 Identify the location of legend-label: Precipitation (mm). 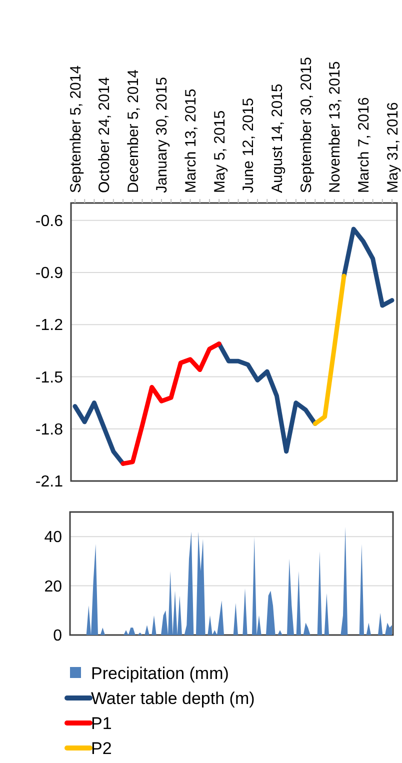
(160, 673).